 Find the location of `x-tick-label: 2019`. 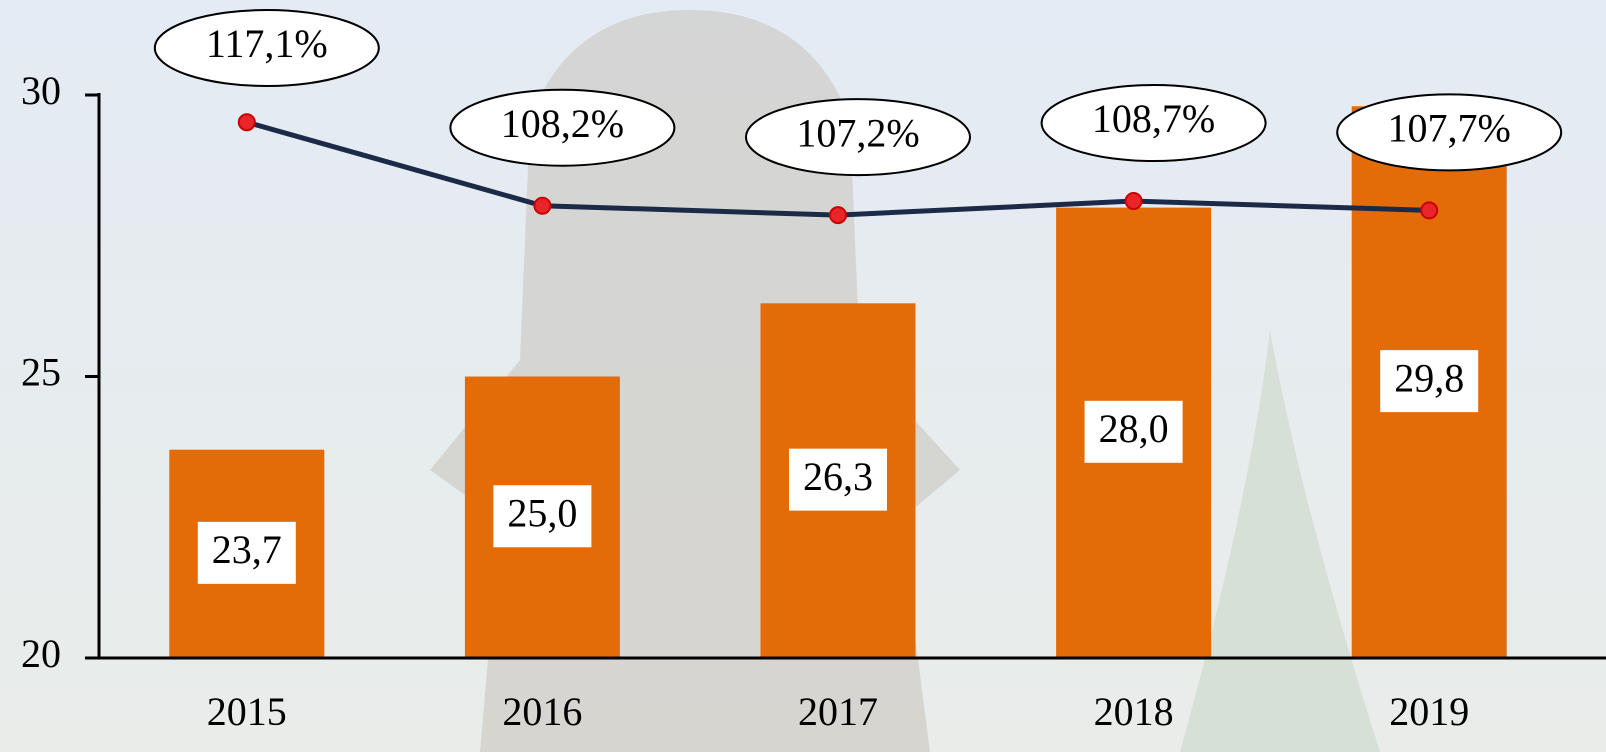

x-tick-label: 2019 is located at coordinates (1429, 711).